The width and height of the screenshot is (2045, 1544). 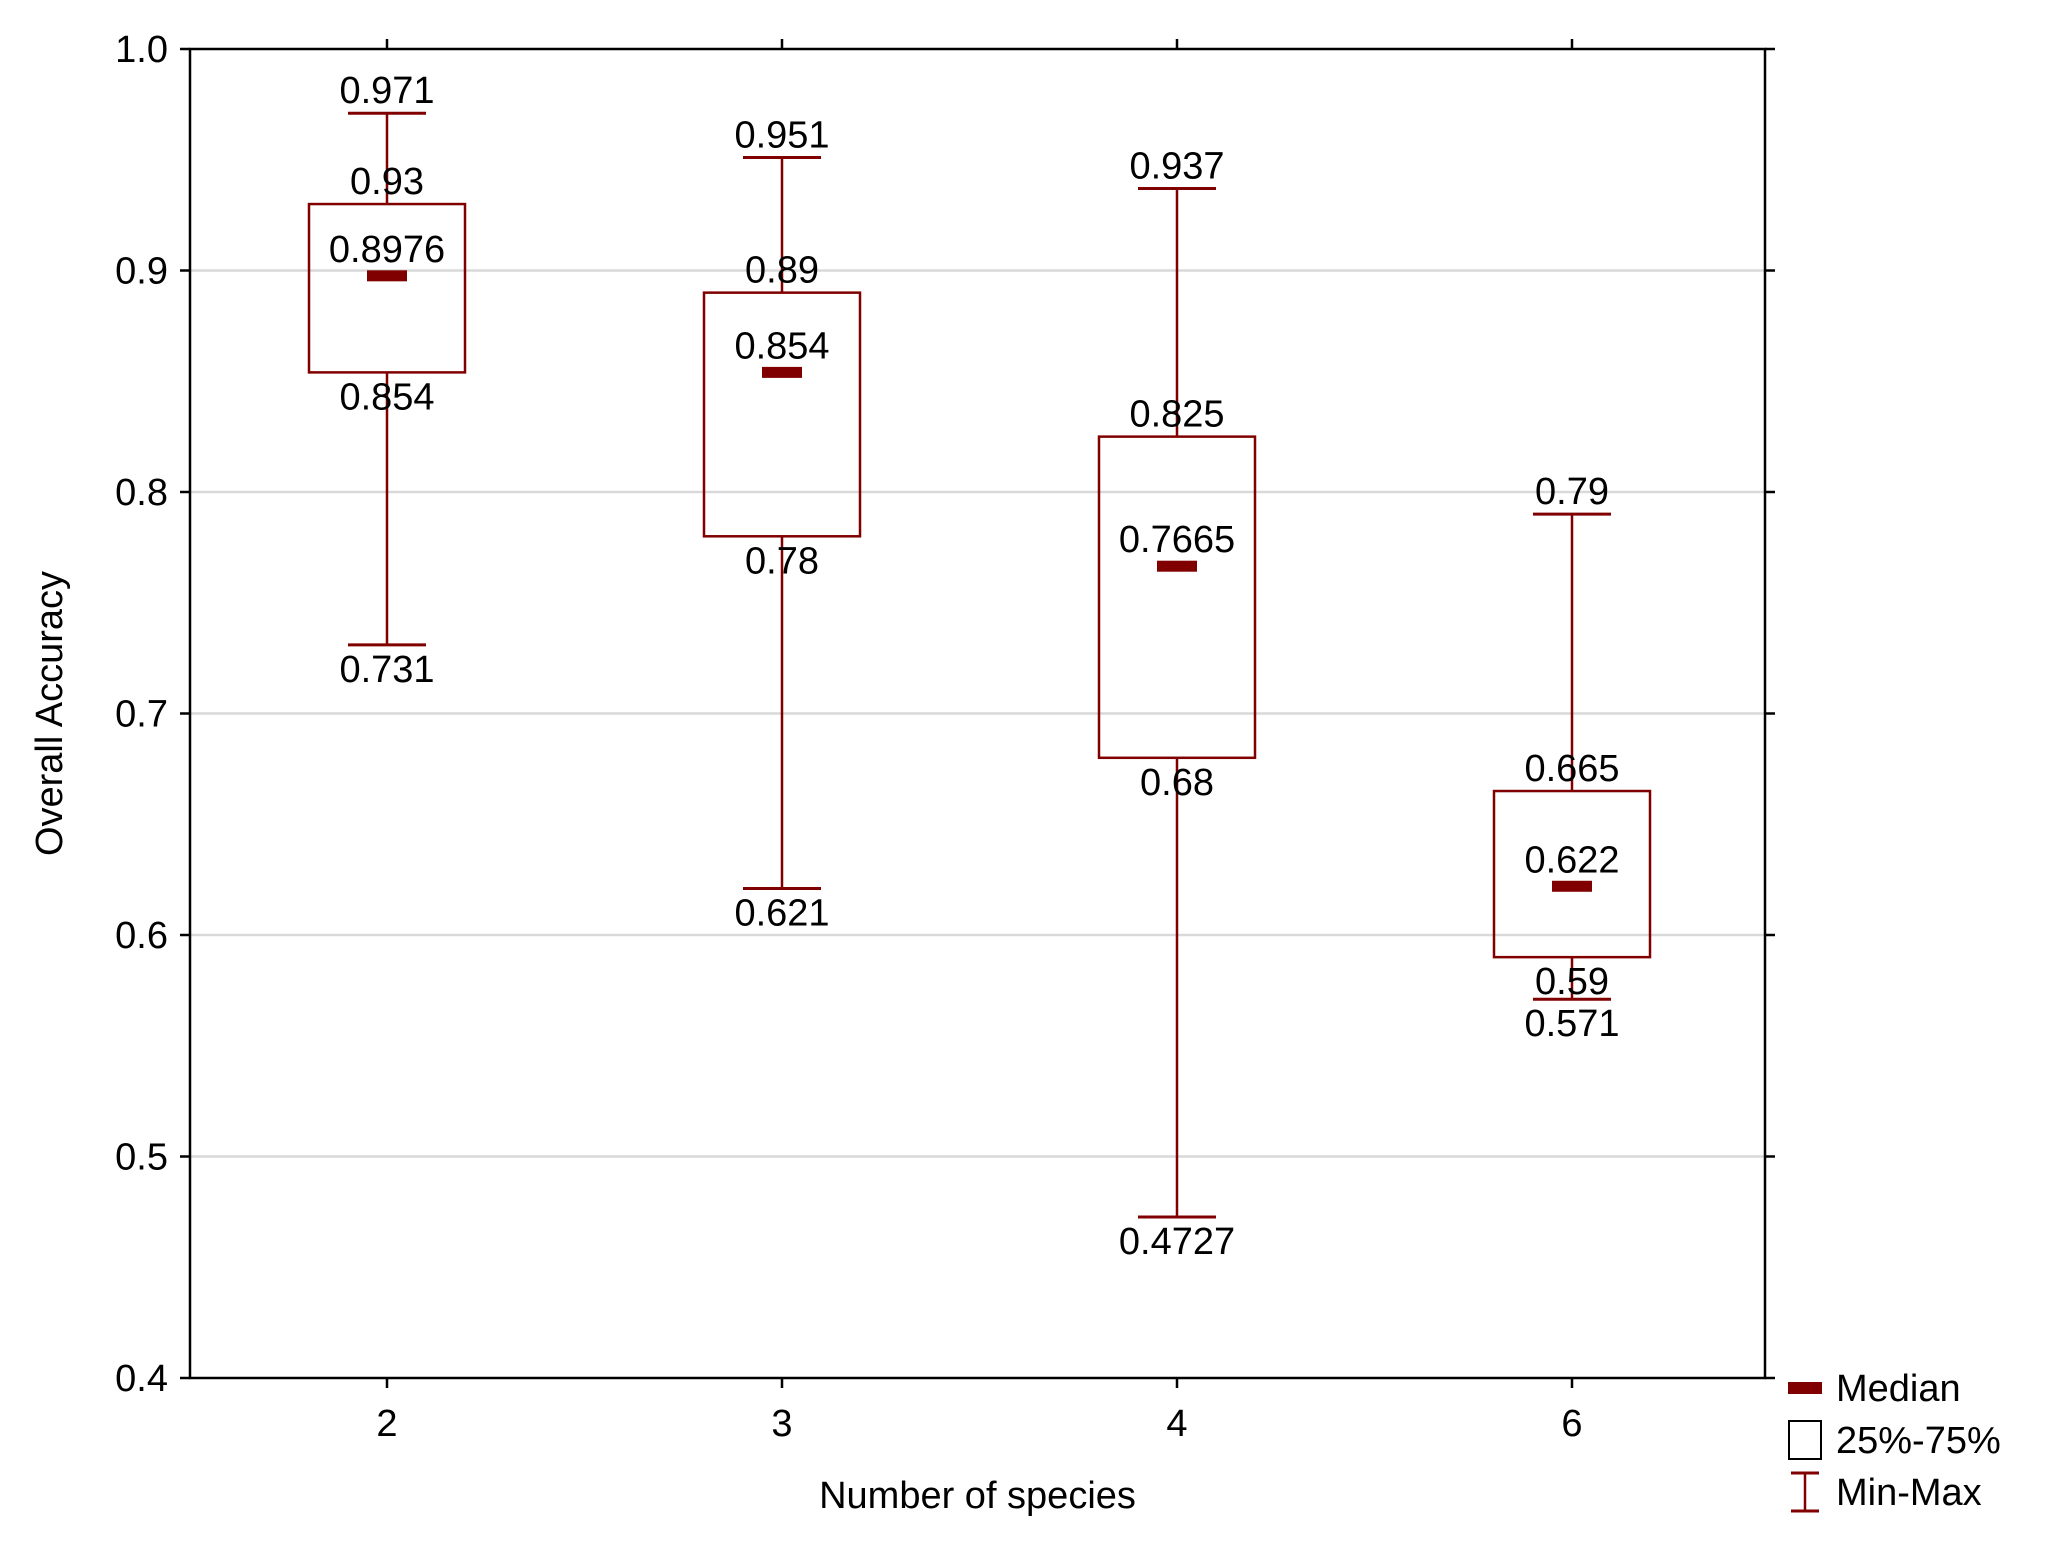 I want to click on q3-label: 0.89, so click(x=782, y=271).